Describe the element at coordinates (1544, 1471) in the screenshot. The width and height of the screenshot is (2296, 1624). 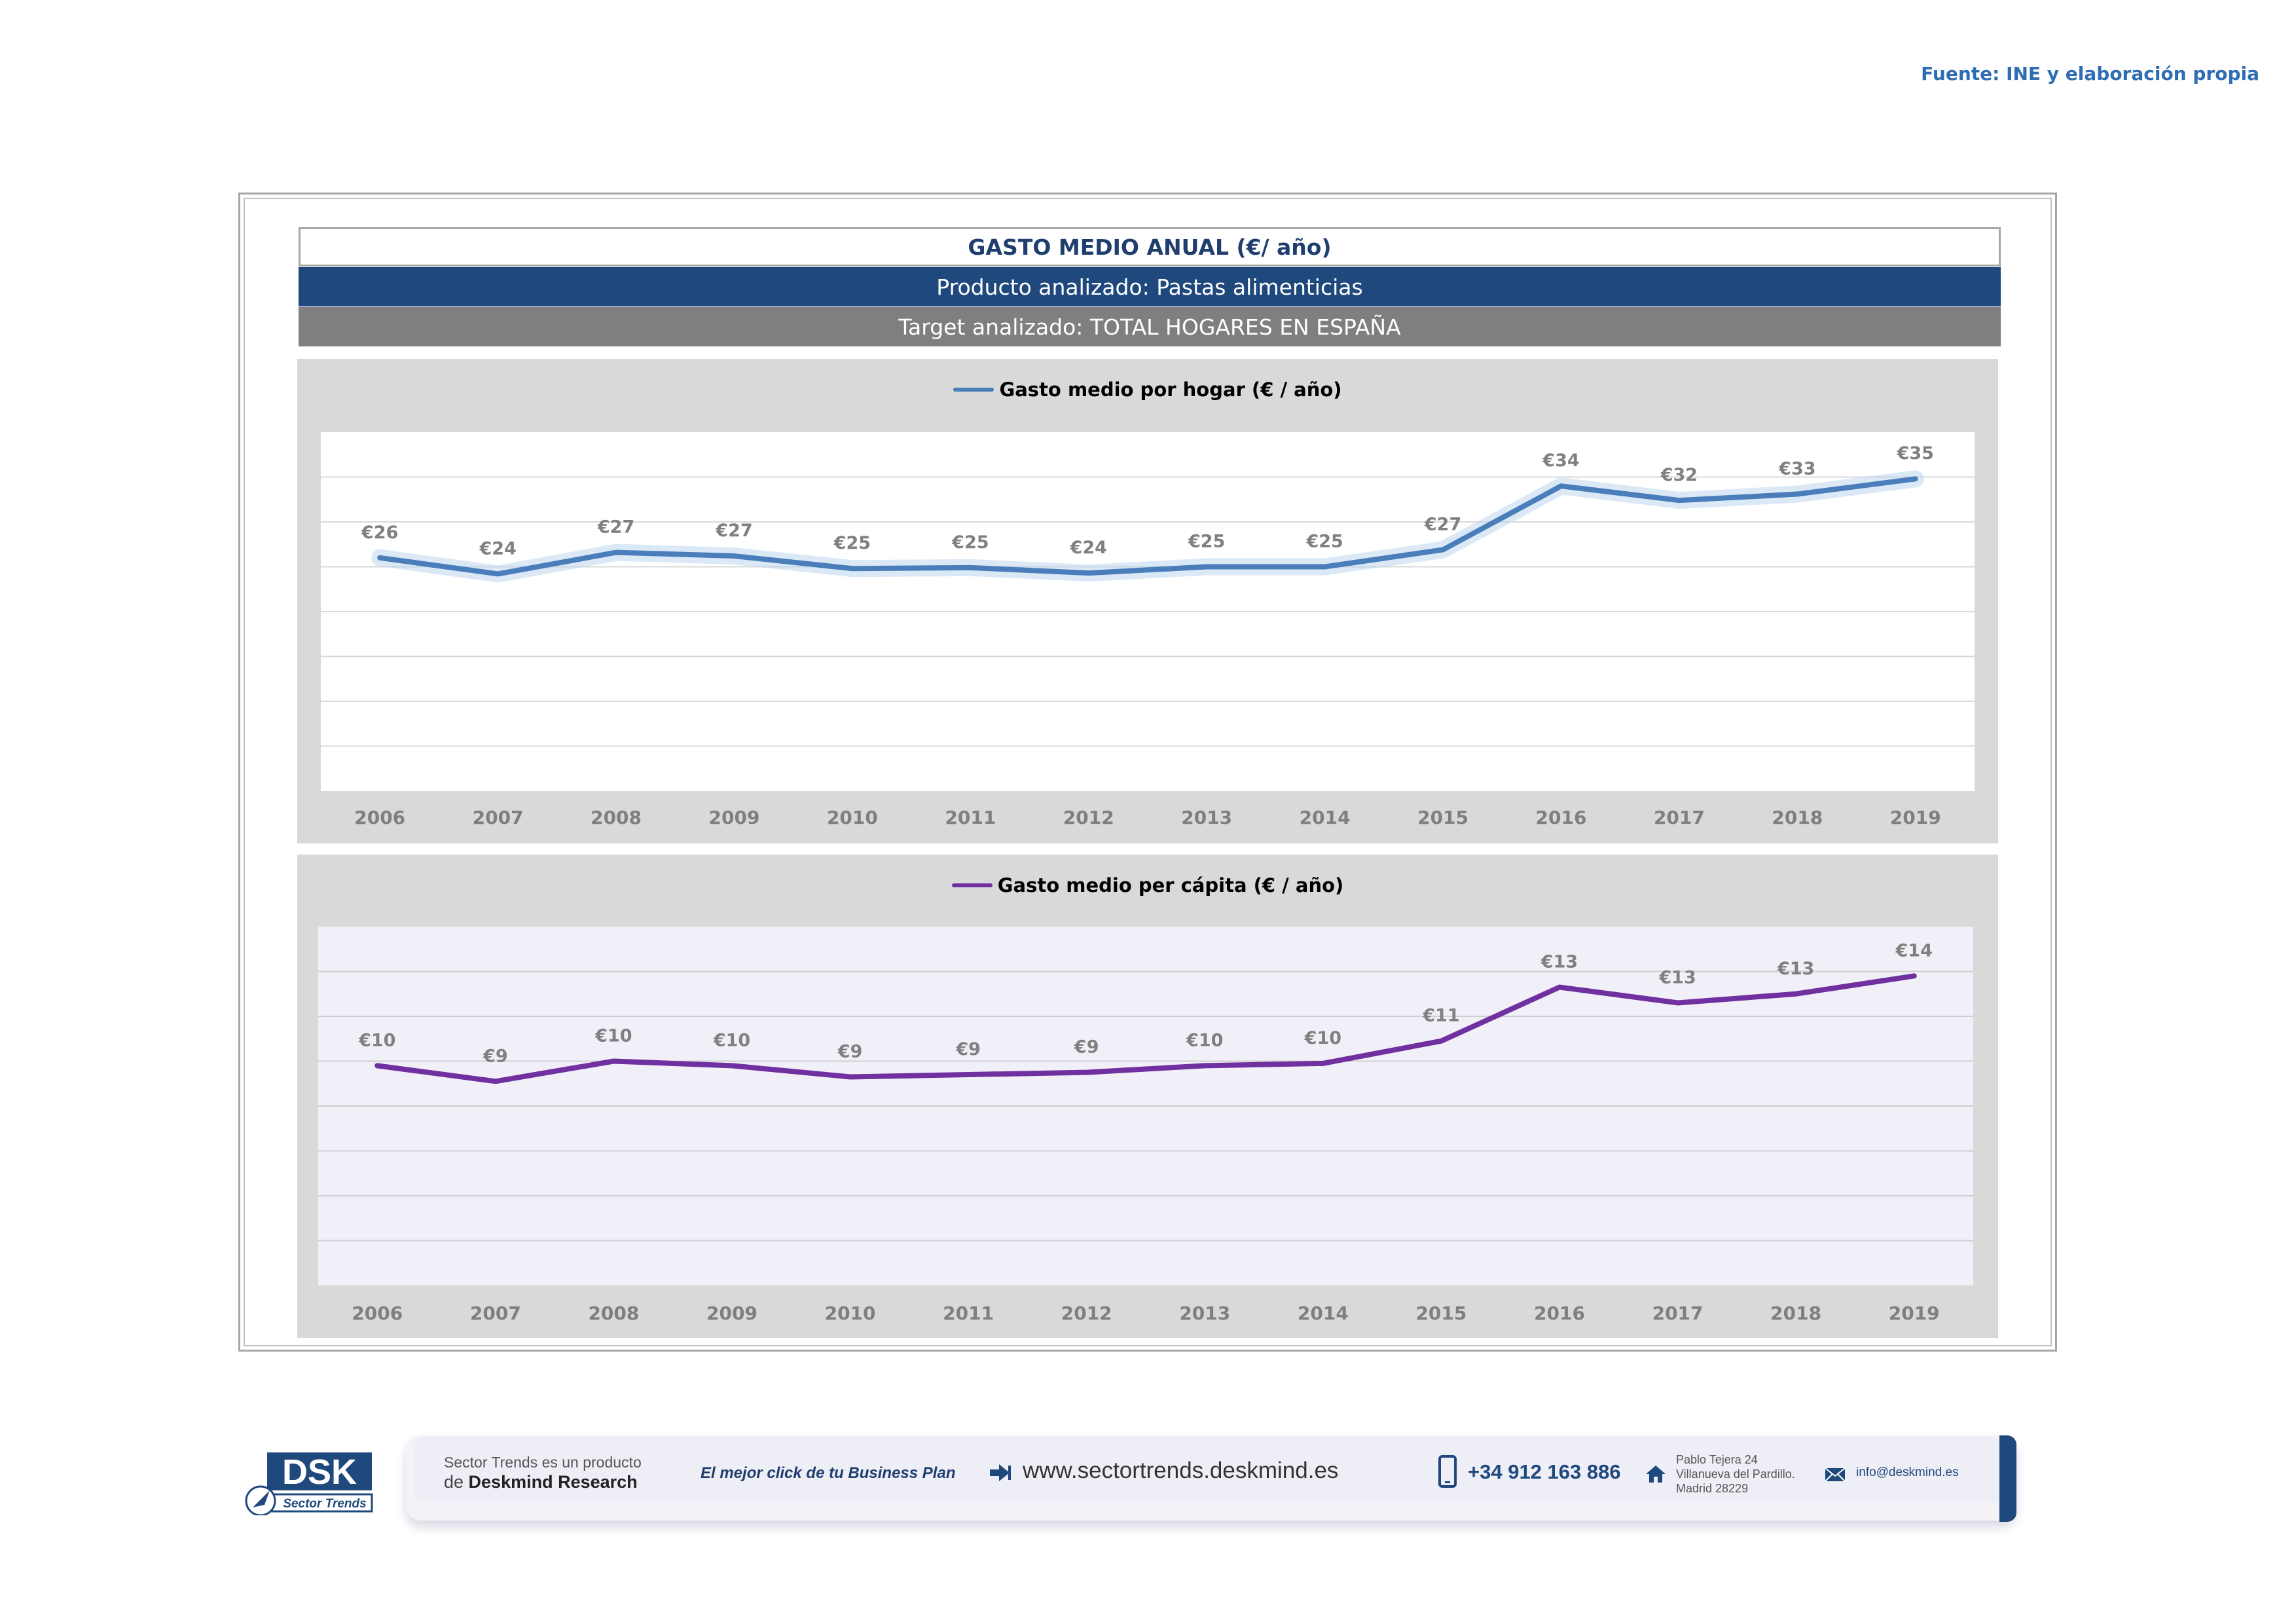
I see `footer-phone: +34 912 163 886` at that location.